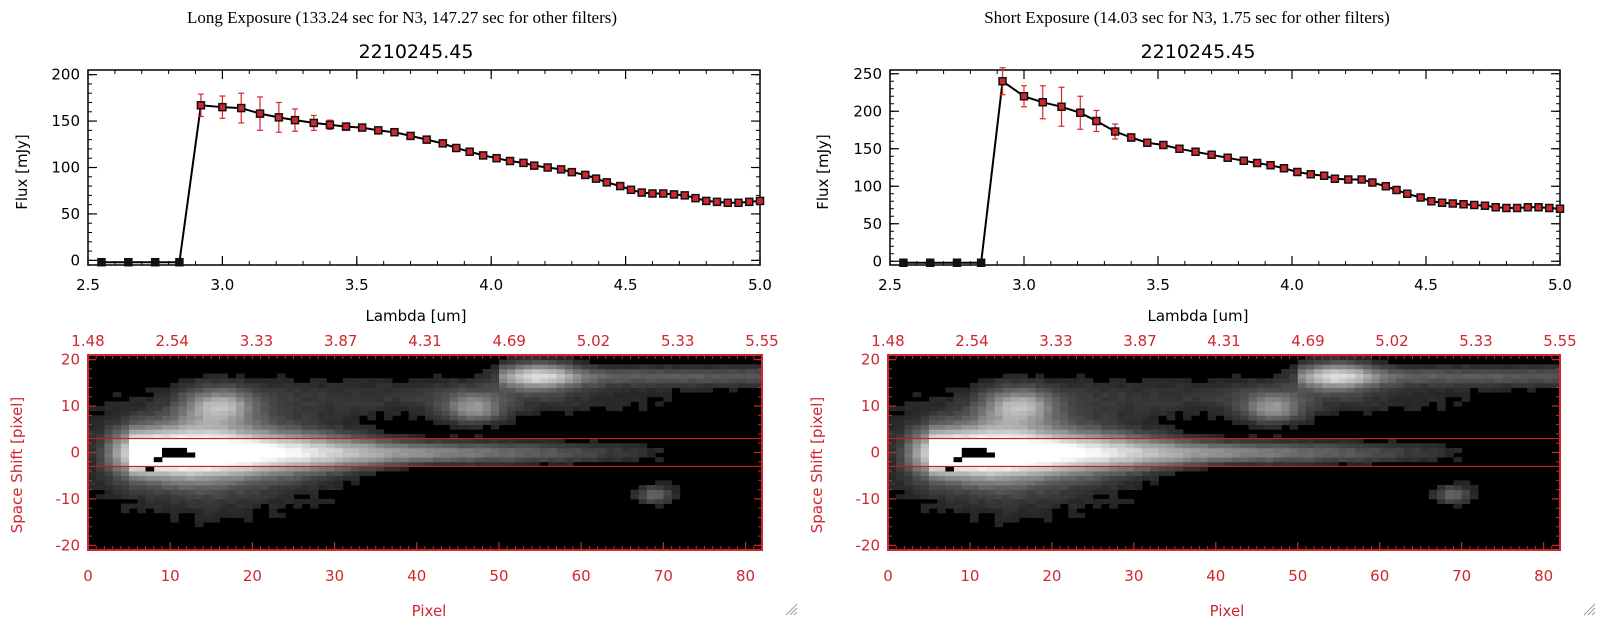 The height and width of the screenshot is (630, 1600). What do you see at coordinates (1589, 609) in the screenshot?
I see `resize-grip-right` at bounding box center [1589, 609].